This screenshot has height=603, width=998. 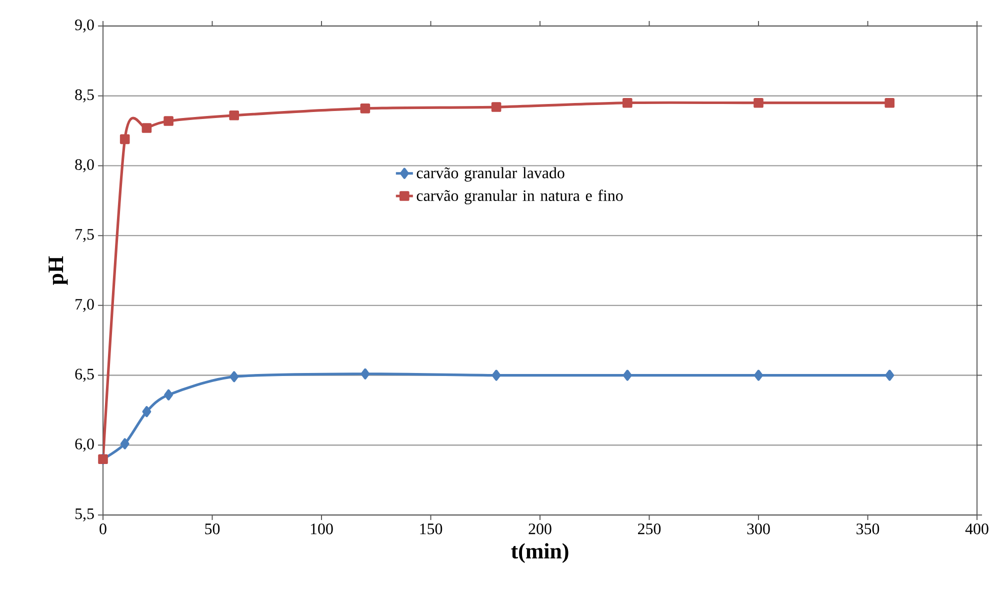 What do you see at coordinates (868, 529) in the screenshot?
I see `x-tick-label: 350` at bounding box center [868, 529].